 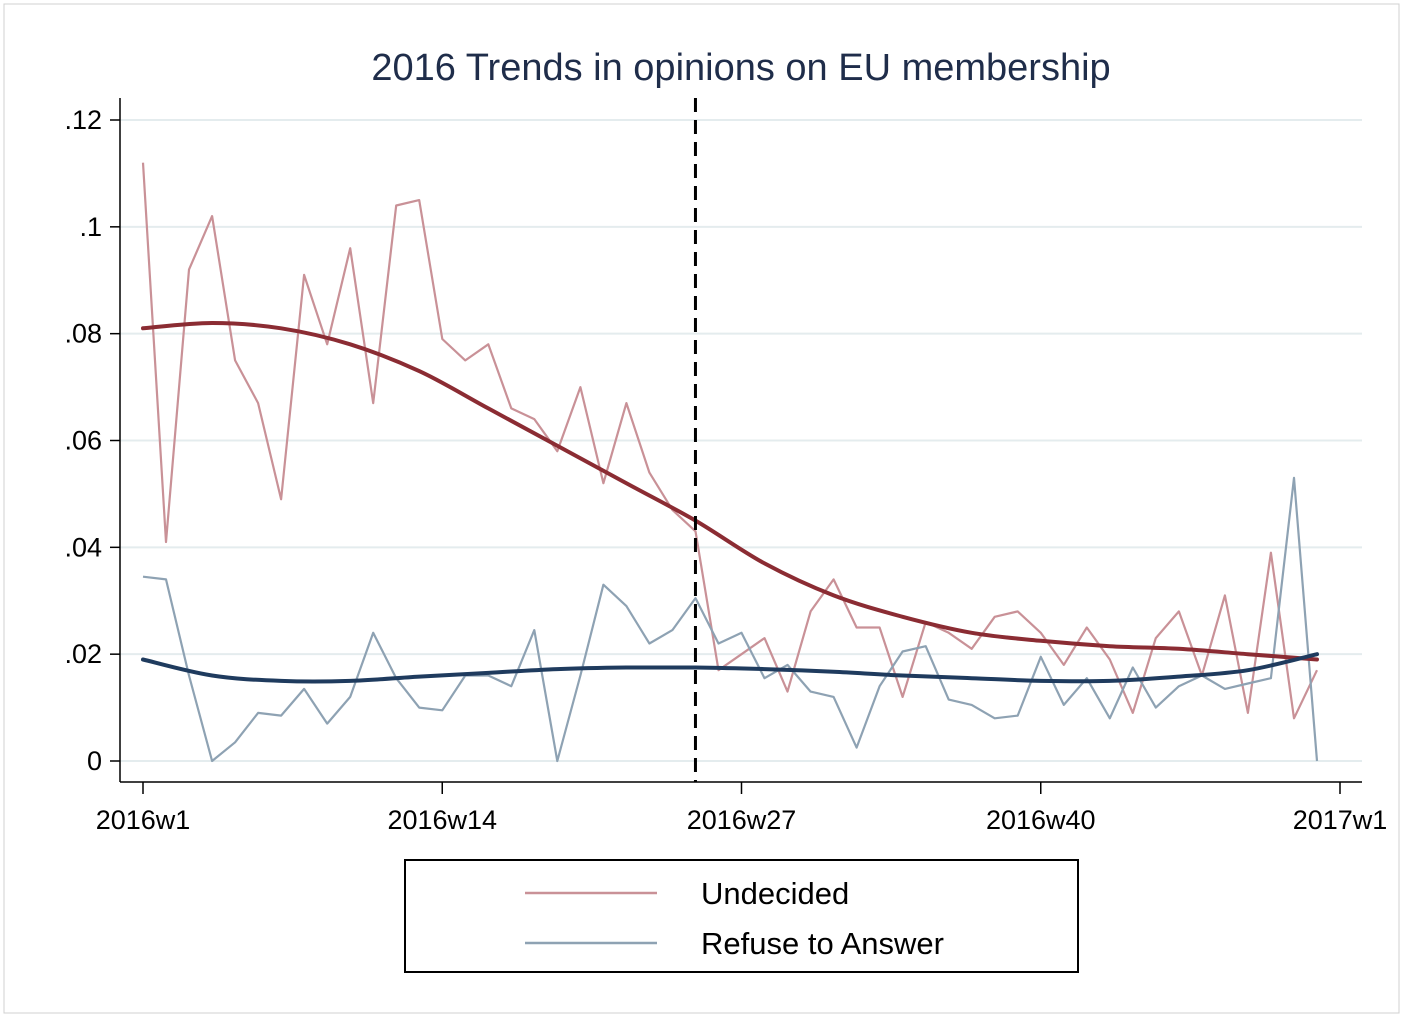 What do you see at coordinates (775, 893) in the screenshot?
I see `legend-label: Undecided` at bounding box center [775, 893].